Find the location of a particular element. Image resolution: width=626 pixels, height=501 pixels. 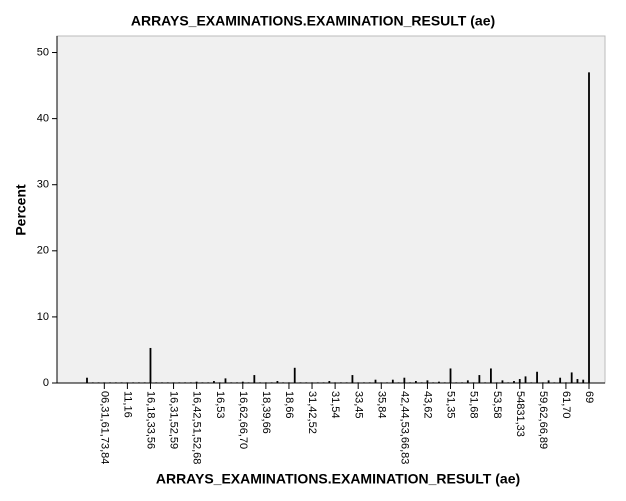

x-tick-label: 43,62 is located at coordinates (428, 405).